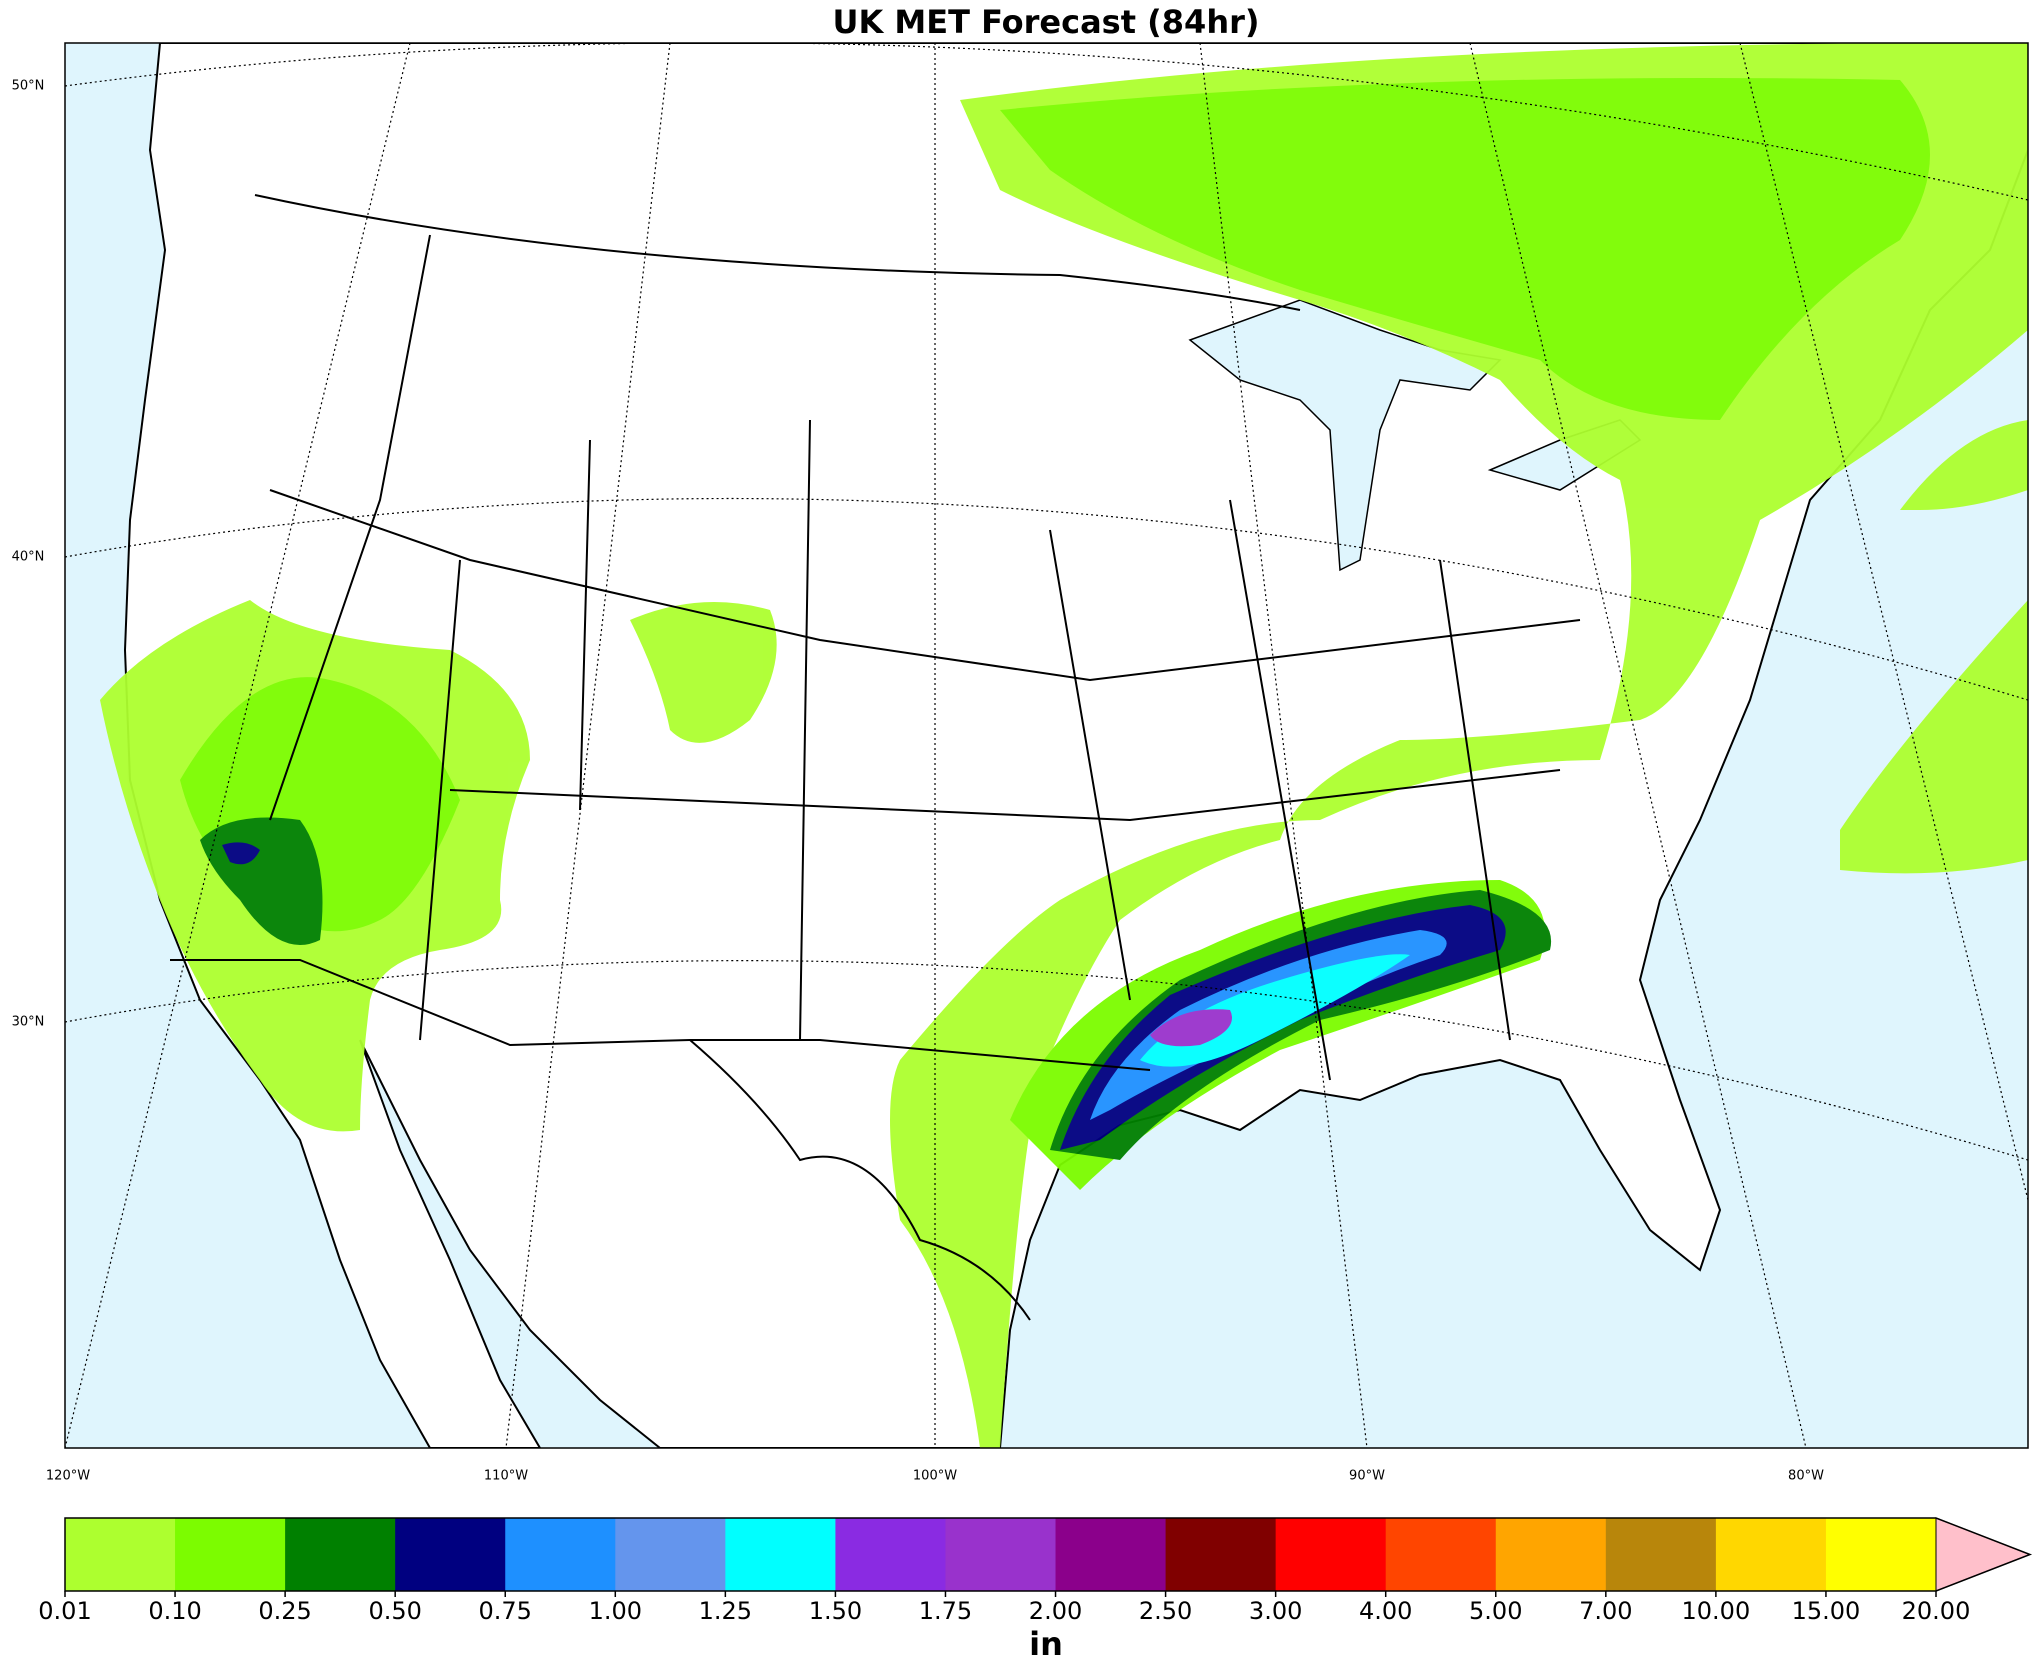 This screenshot has height=1670, width=2034. I want to click on colorbar-outline, so click(1048, 1554).